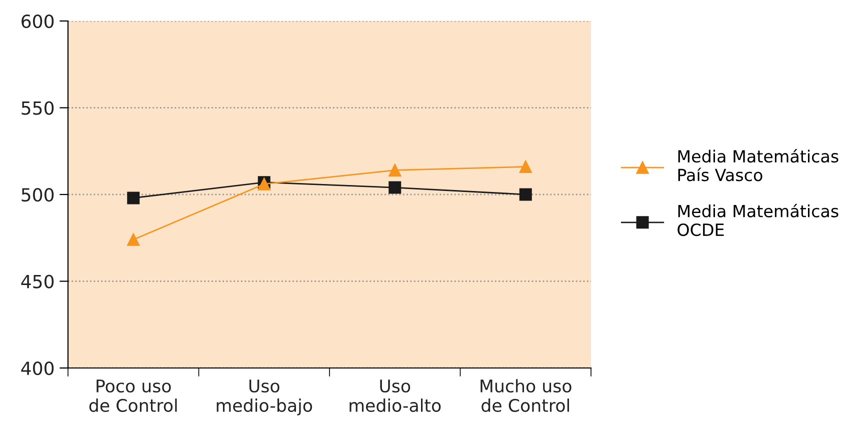 This screenshot has height=432, width=862. Describe the element at coordinates (37, 281) in the screenshot. I see `y-tick-label: 450` at that location.